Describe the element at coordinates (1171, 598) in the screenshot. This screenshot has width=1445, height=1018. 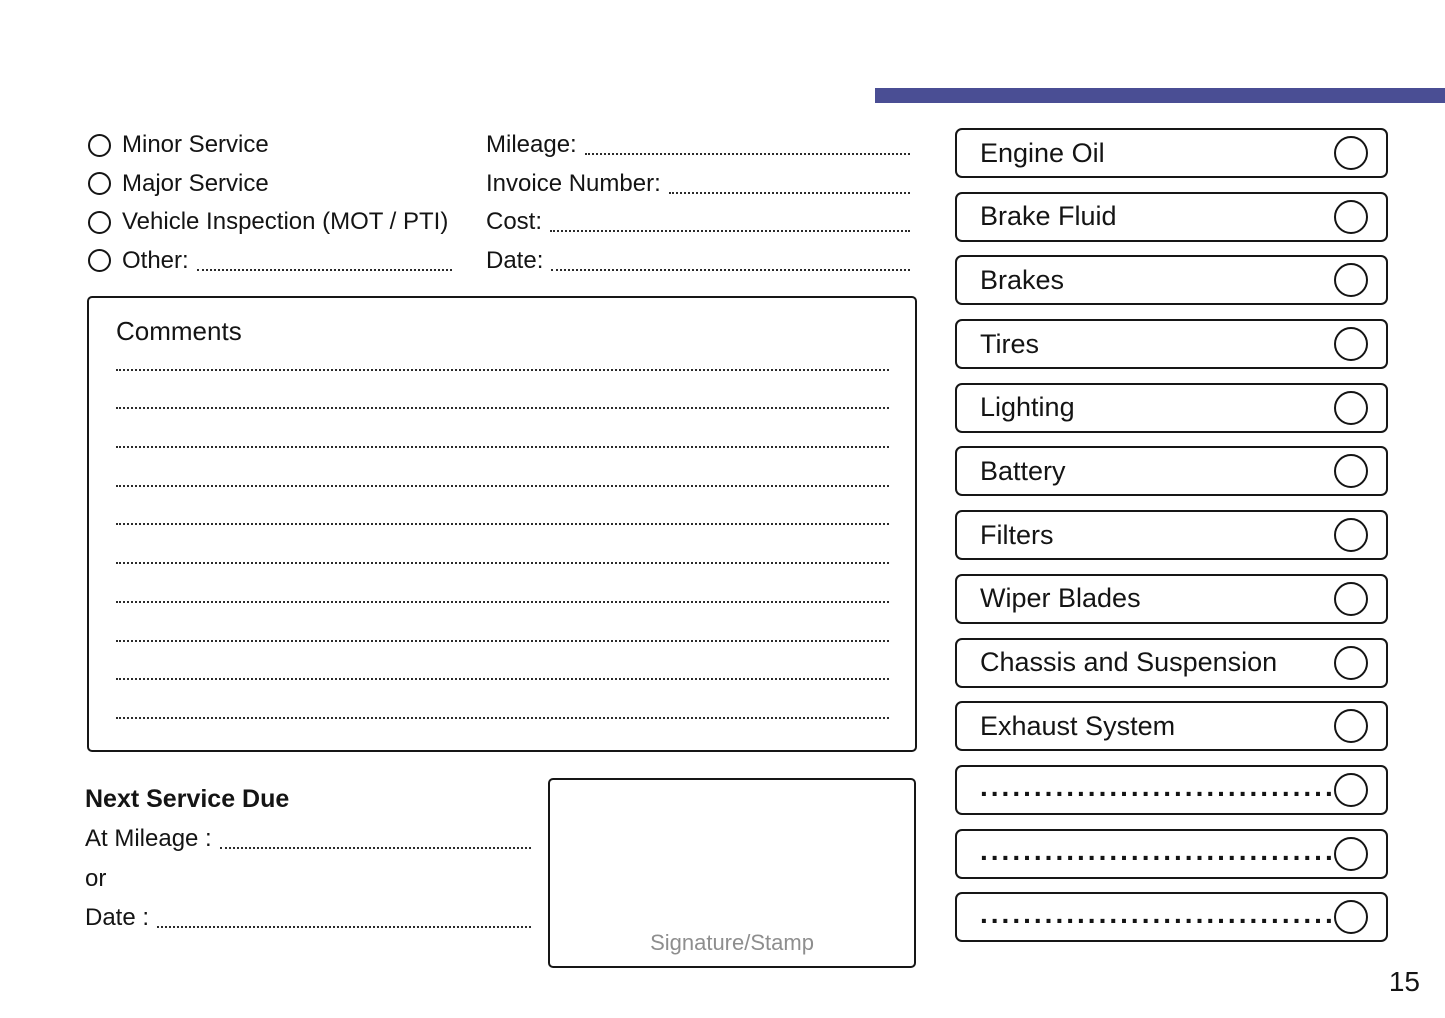
I see `checklist-item: Wiper Blades` at that location.